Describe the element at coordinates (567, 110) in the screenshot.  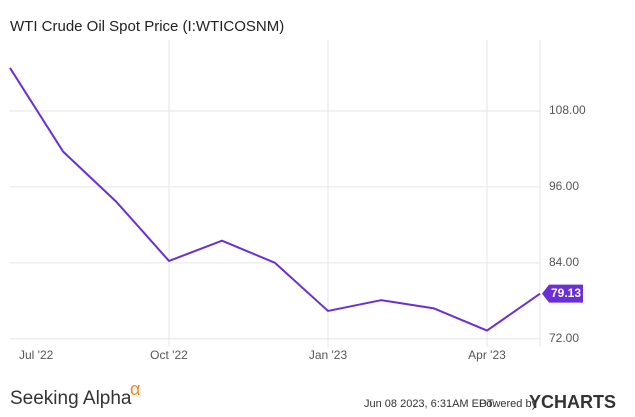
I see `y-tick-label: 108.00` at that location.